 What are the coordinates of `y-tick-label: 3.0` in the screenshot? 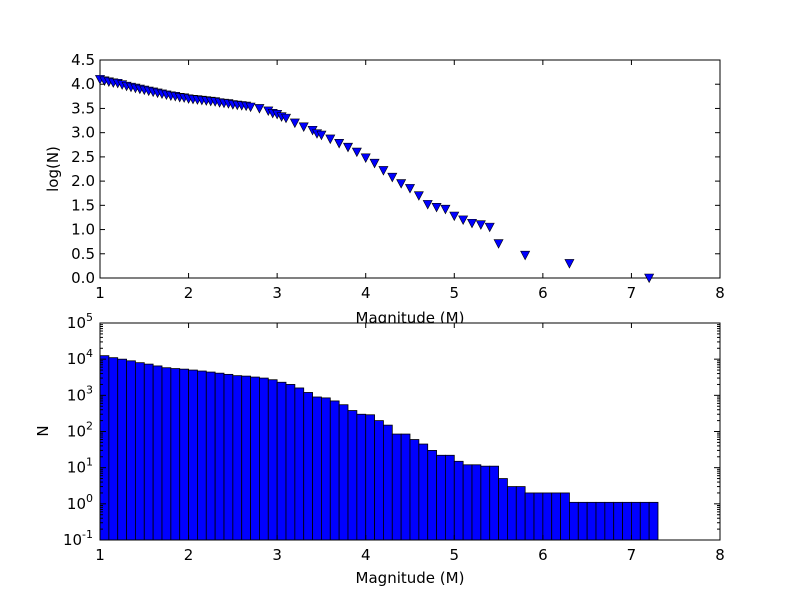 It's located at (83, 133).